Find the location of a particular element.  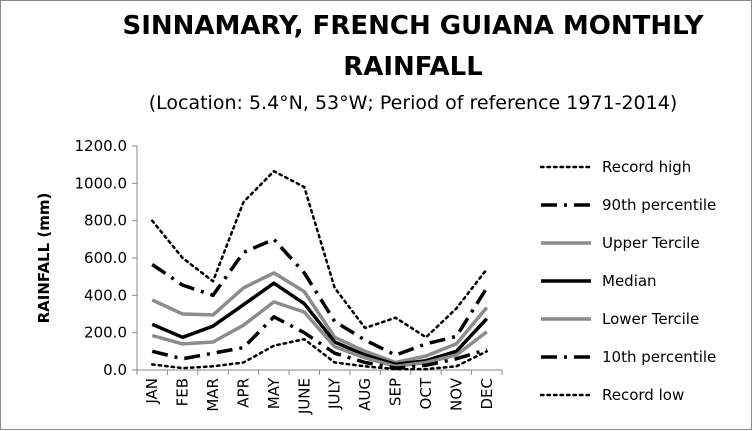

x-tick-label: SEP is located at coordinates (396, 392).